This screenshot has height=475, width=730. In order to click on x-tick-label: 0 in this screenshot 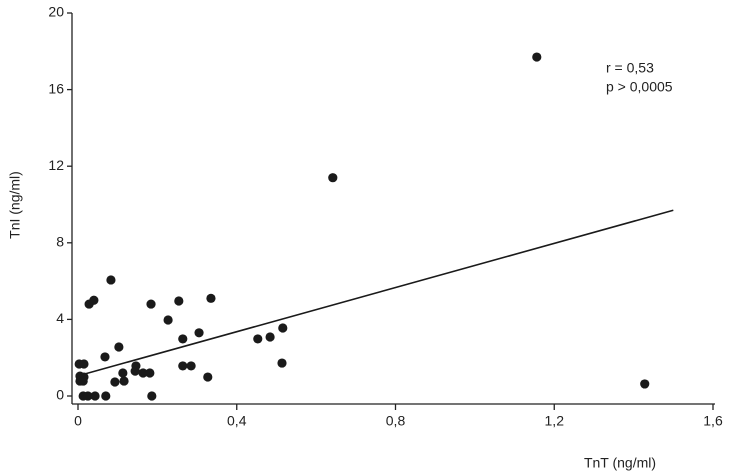, I will do `click(78, 421)`.